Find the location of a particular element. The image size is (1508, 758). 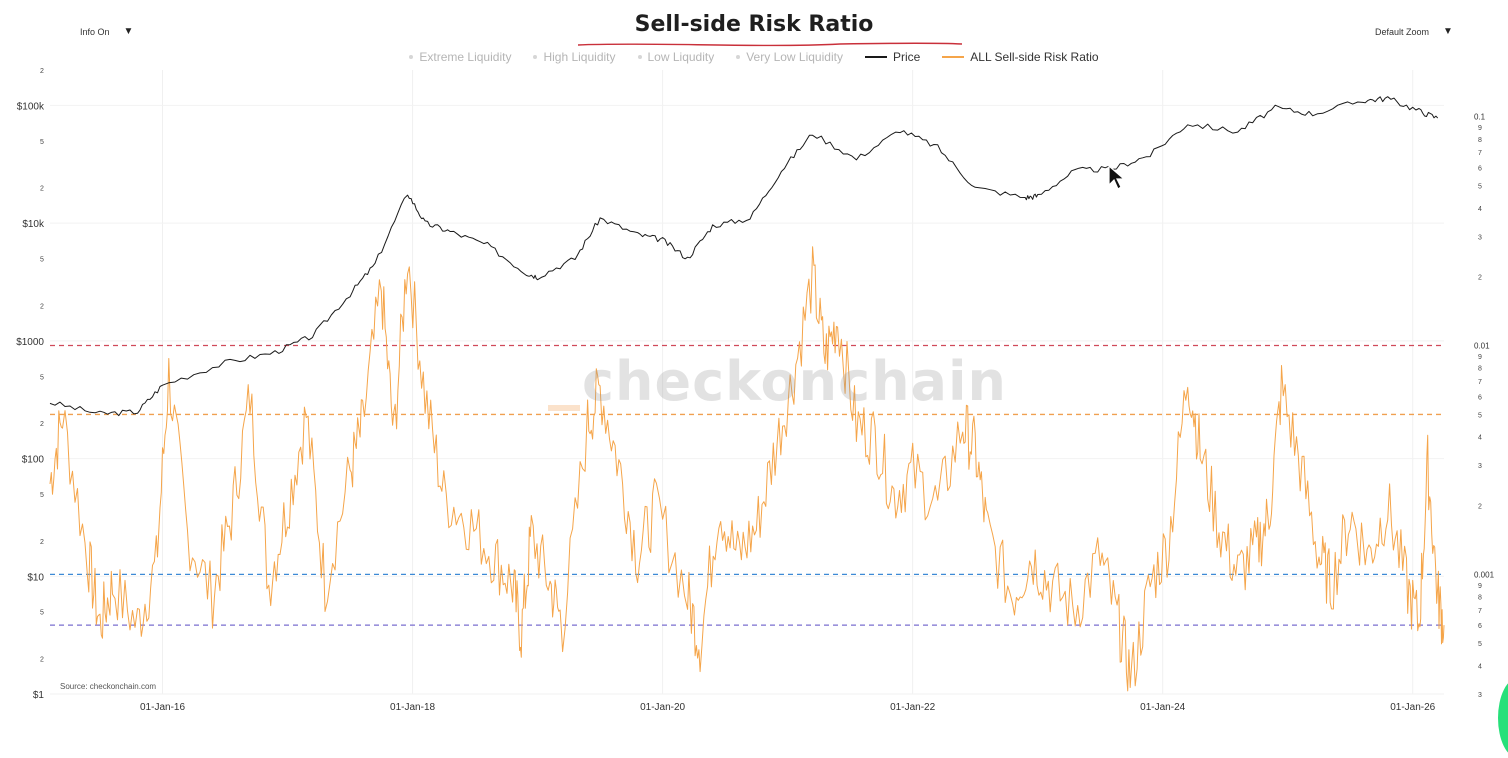

x-tick-label: 01-Jan-18 is located at coordinates (412, 707).